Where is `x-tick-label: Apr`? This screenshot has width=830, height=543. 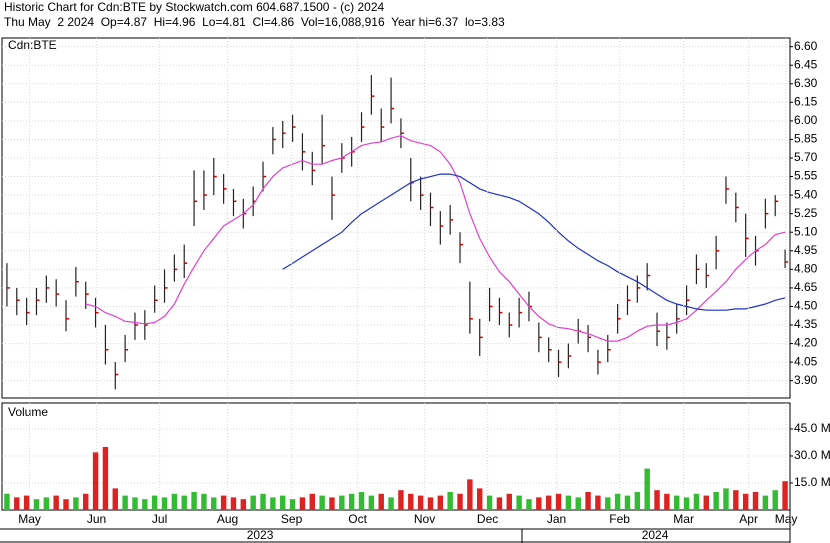
x-tick-label: Apr is located at coordinates (748, 519).